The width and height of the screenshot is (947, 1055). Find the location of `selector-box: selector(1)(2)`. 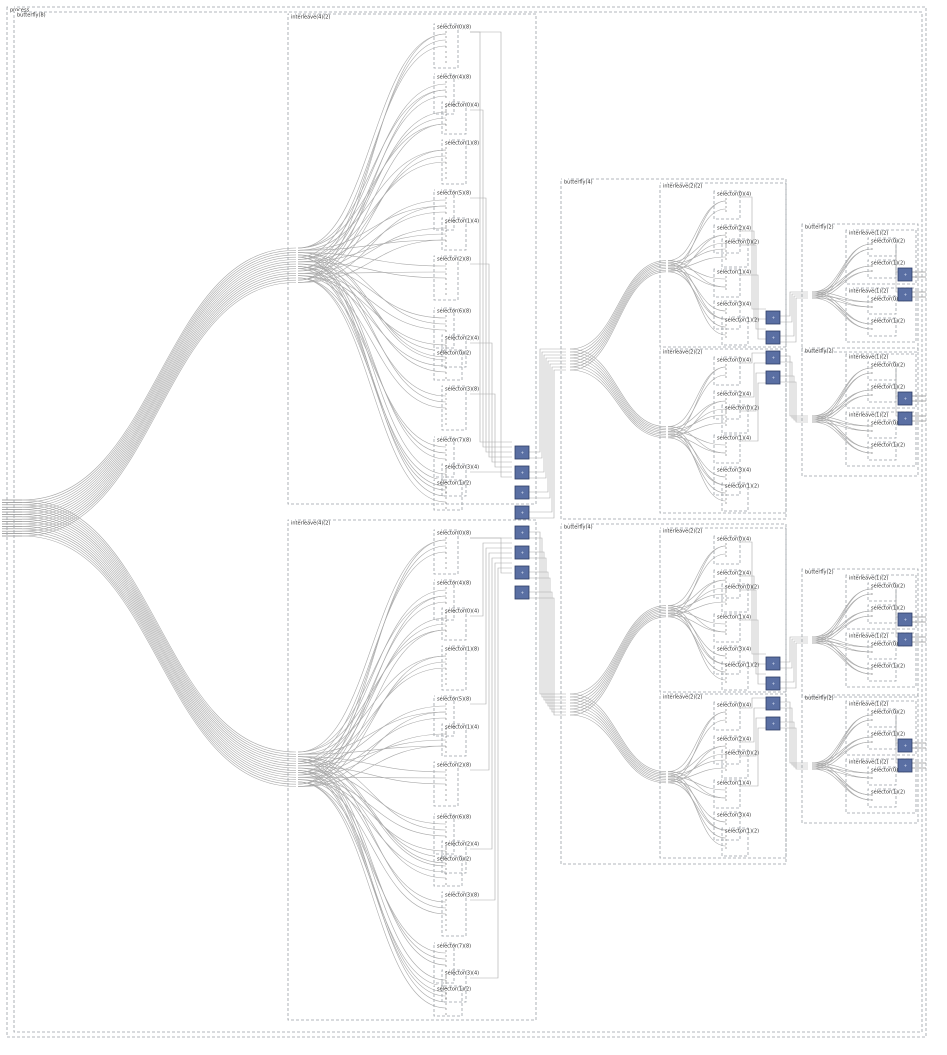

selector-box: selector(1)(2) is located at coordinates (740, 331).